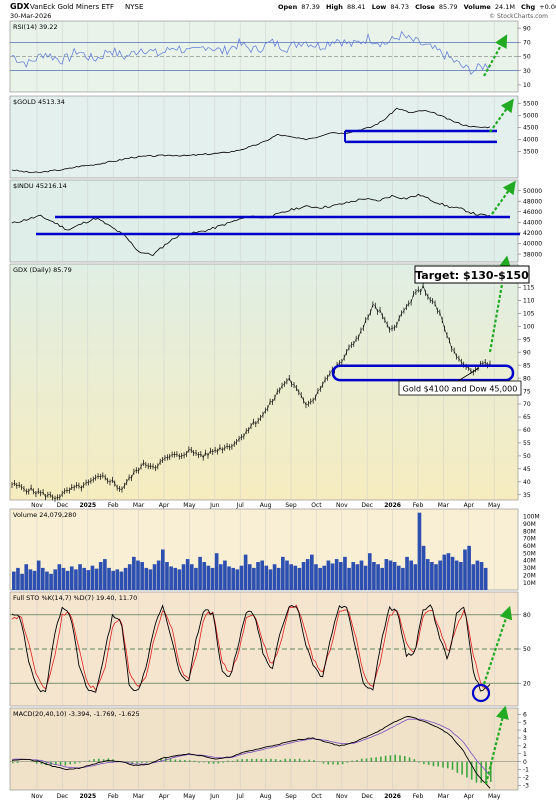 The height and width of the screenshot is (800, 556). I want to click on sto-arrow, so click(497, 645).